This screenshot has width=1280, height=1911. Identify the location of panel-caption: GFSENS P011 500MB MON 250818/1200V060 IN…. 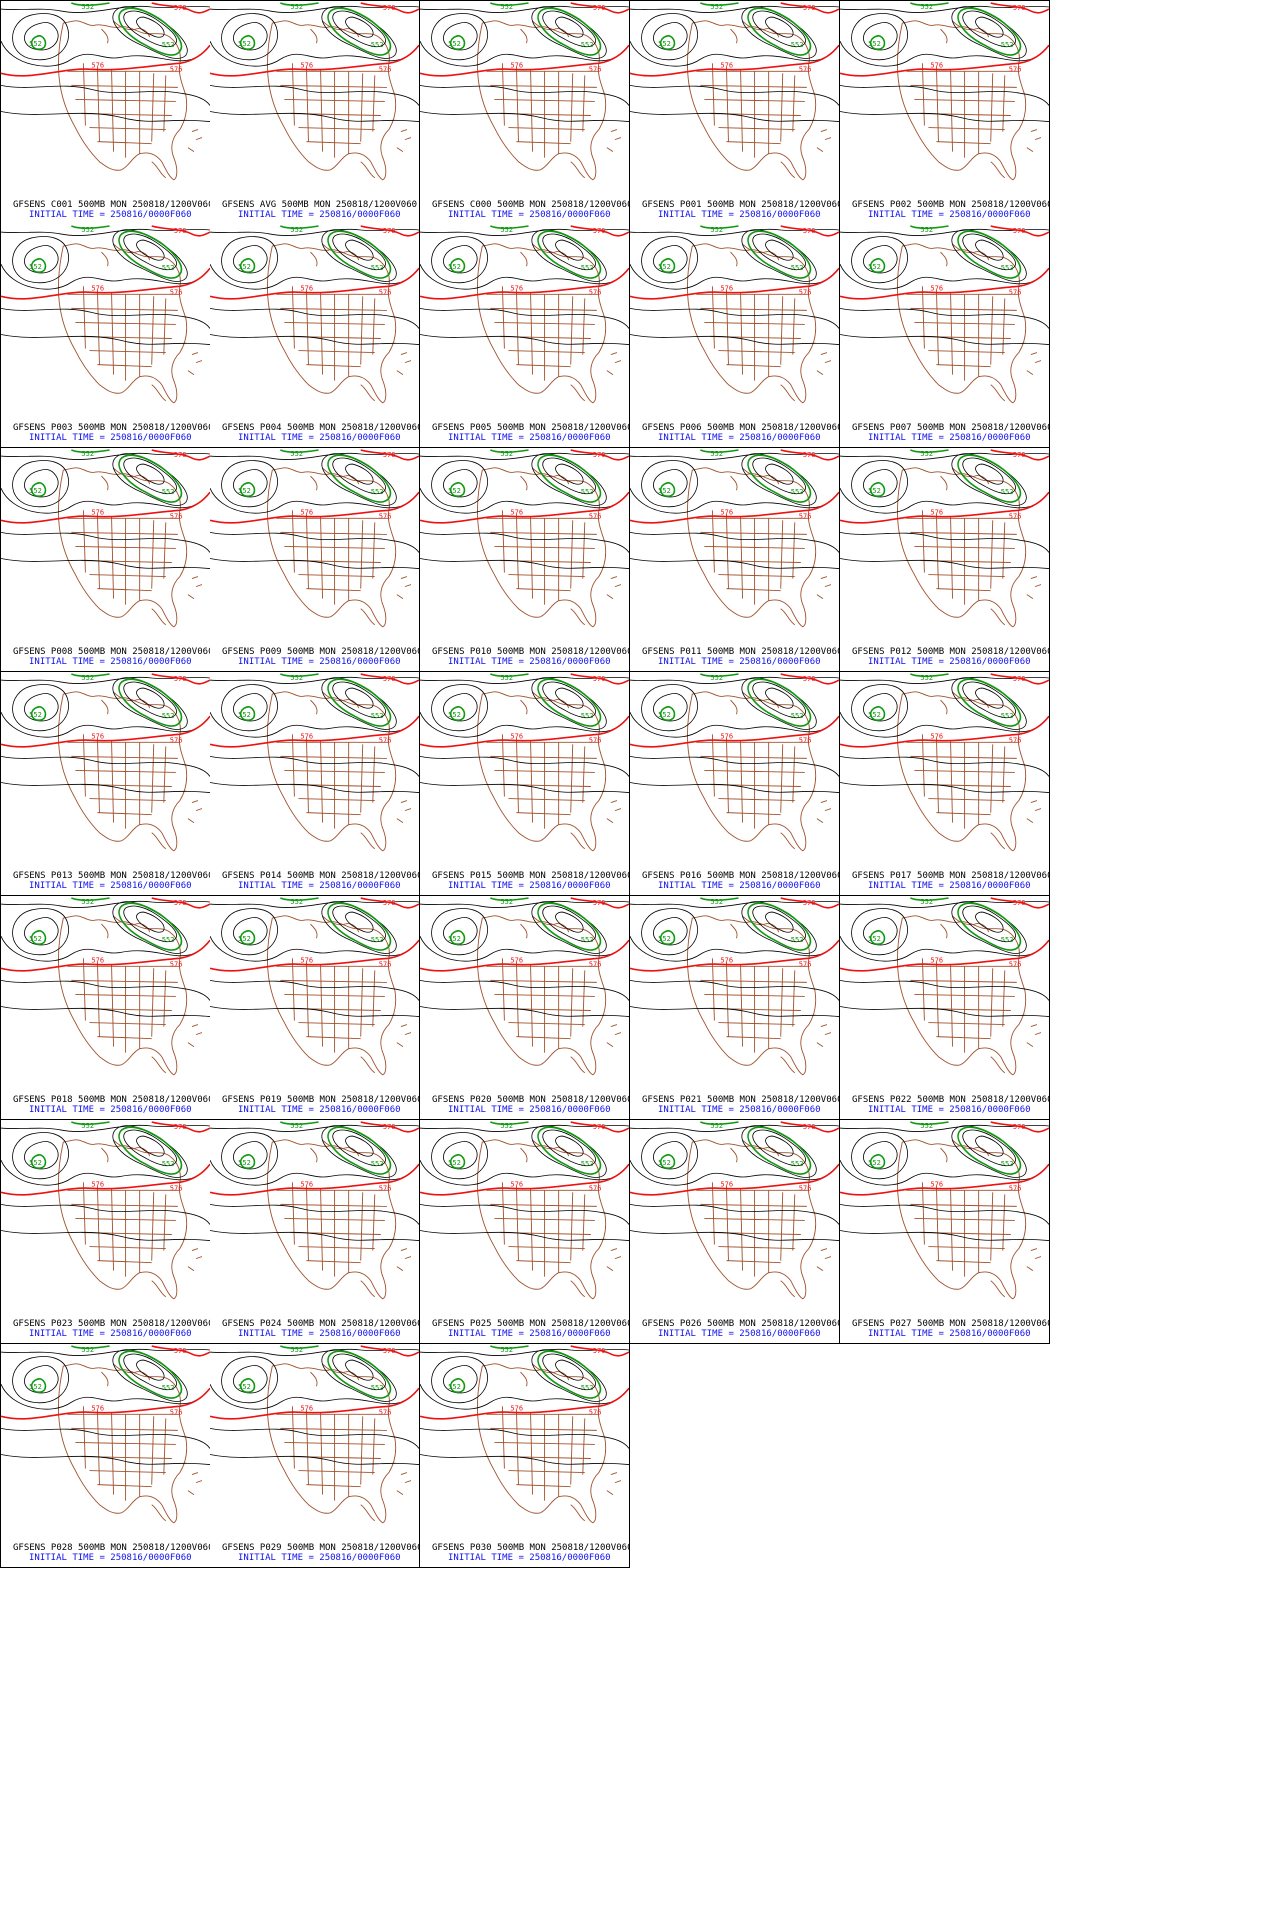
(734, 657).